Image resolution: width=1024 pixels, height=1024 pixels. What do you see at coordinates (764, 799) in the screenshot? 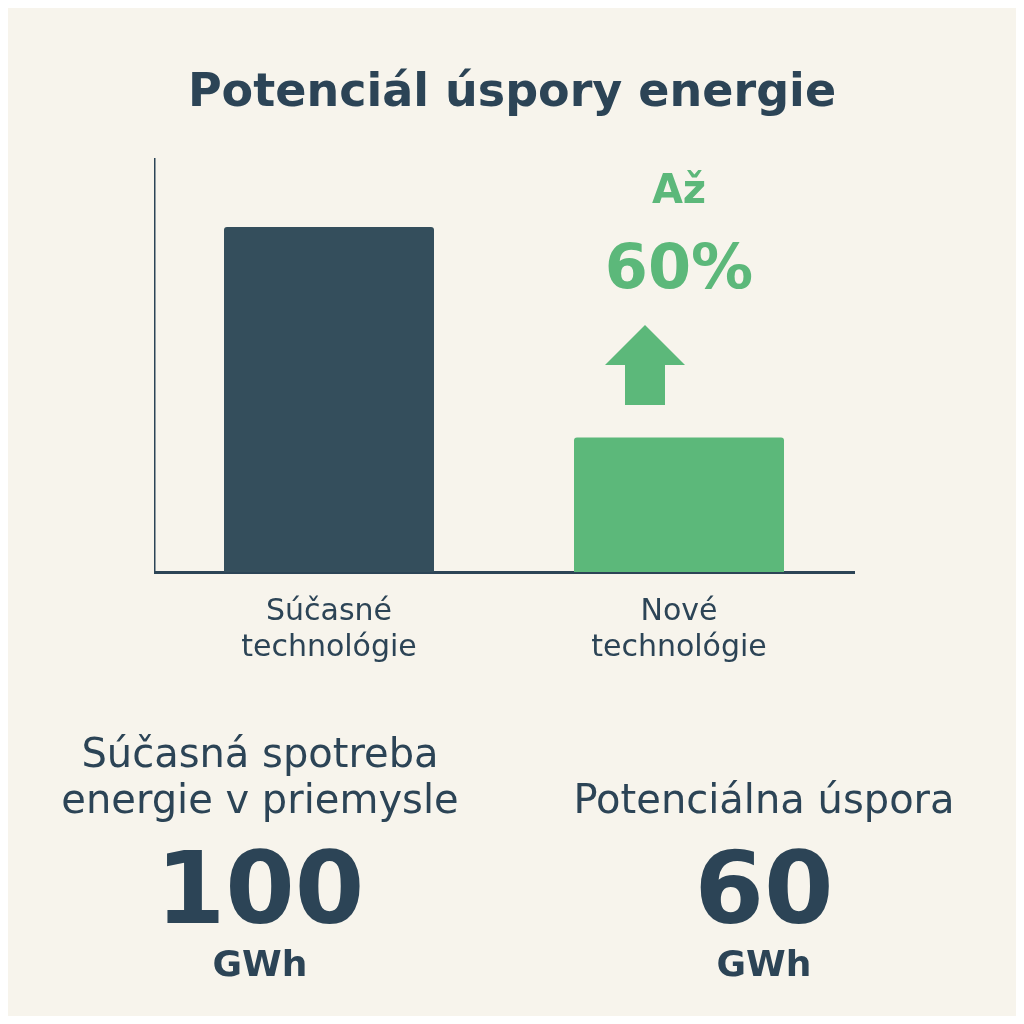
I see `text: Potenciálna úspora` at bounding box center [764, 799].